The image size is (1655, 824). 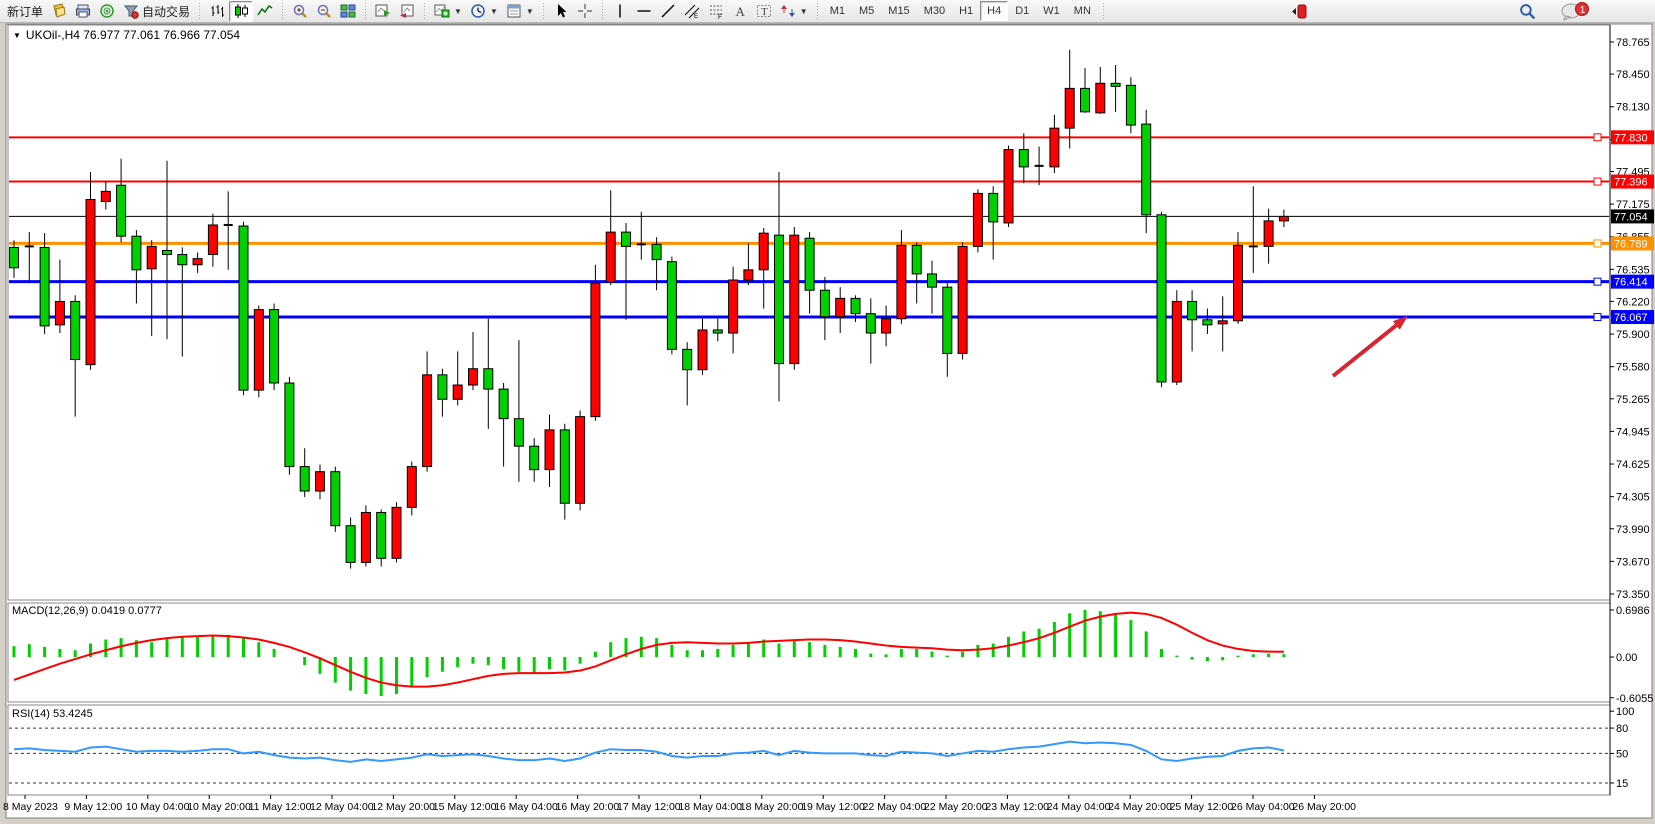 What do you see at coordinates (867, 11) in the screenshot?
I see `timeframe-button-M5: M5` at bounding box center [867, 11].